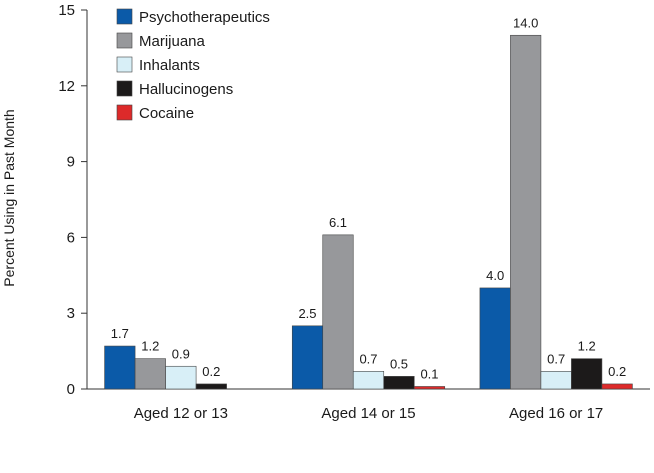 Image resolution: width=654 pixels, height=473 pixels. Describe the element at coordinates (169, 65) in the screenshot. I see `legend-label: Inhalants` at that location.